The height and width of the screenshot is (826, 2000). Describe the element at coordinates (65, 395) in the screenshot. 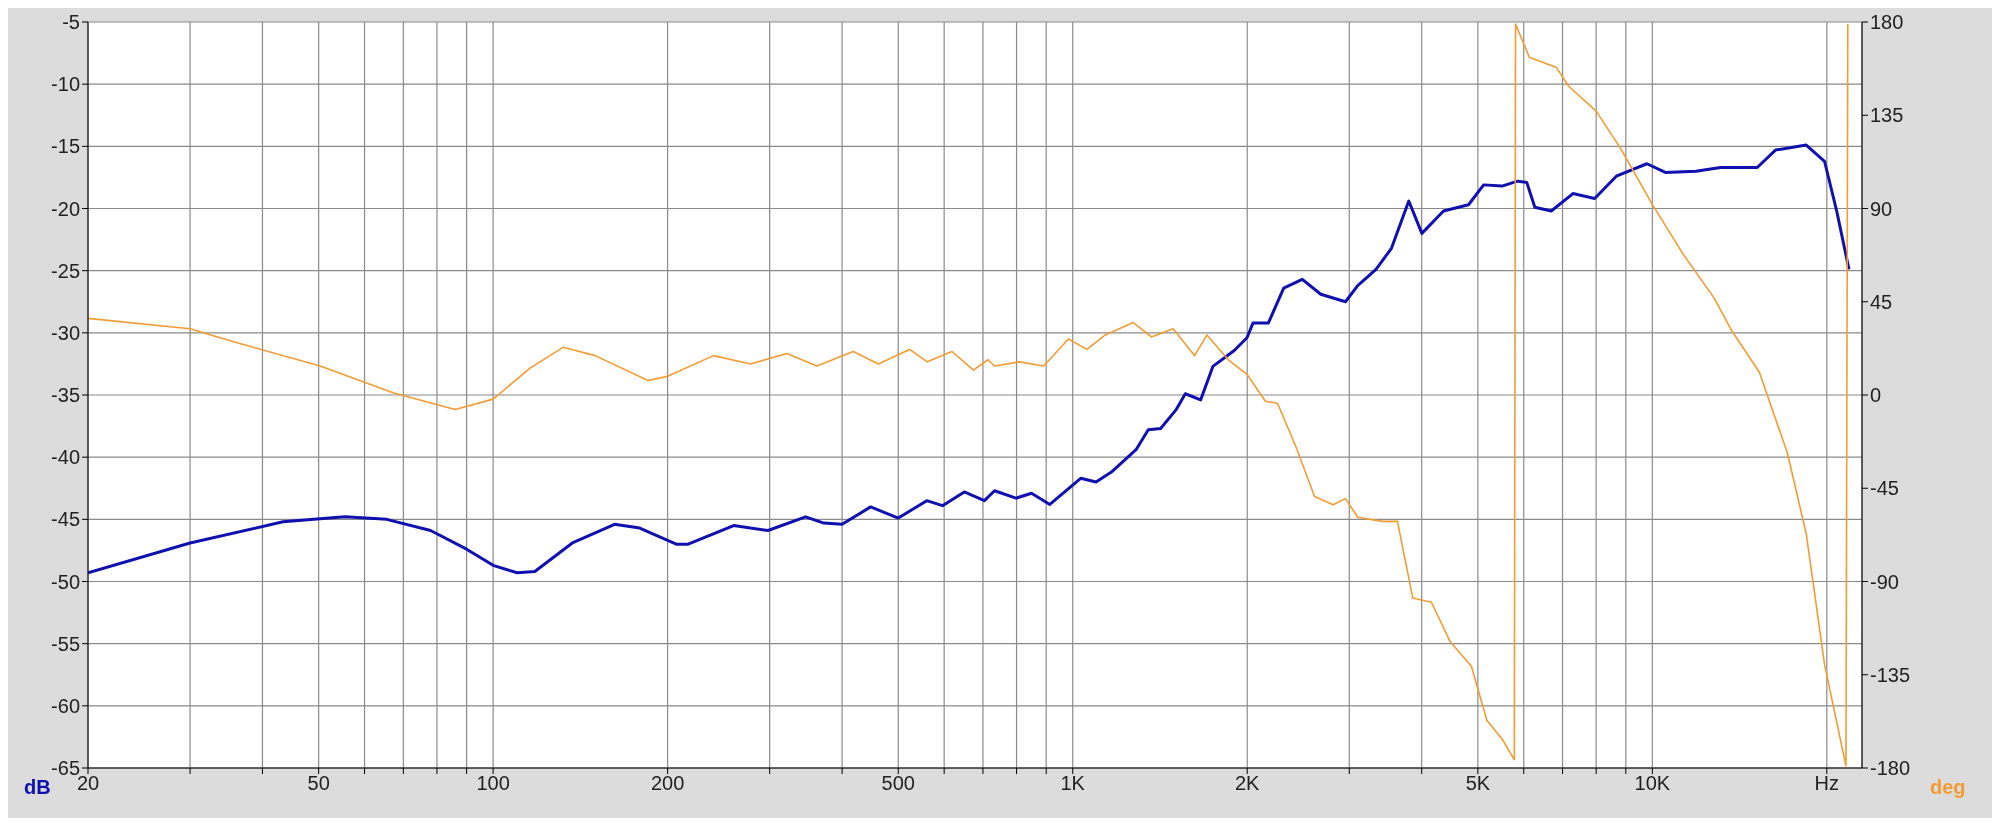

I see `y-tick-label: -35` at that location.